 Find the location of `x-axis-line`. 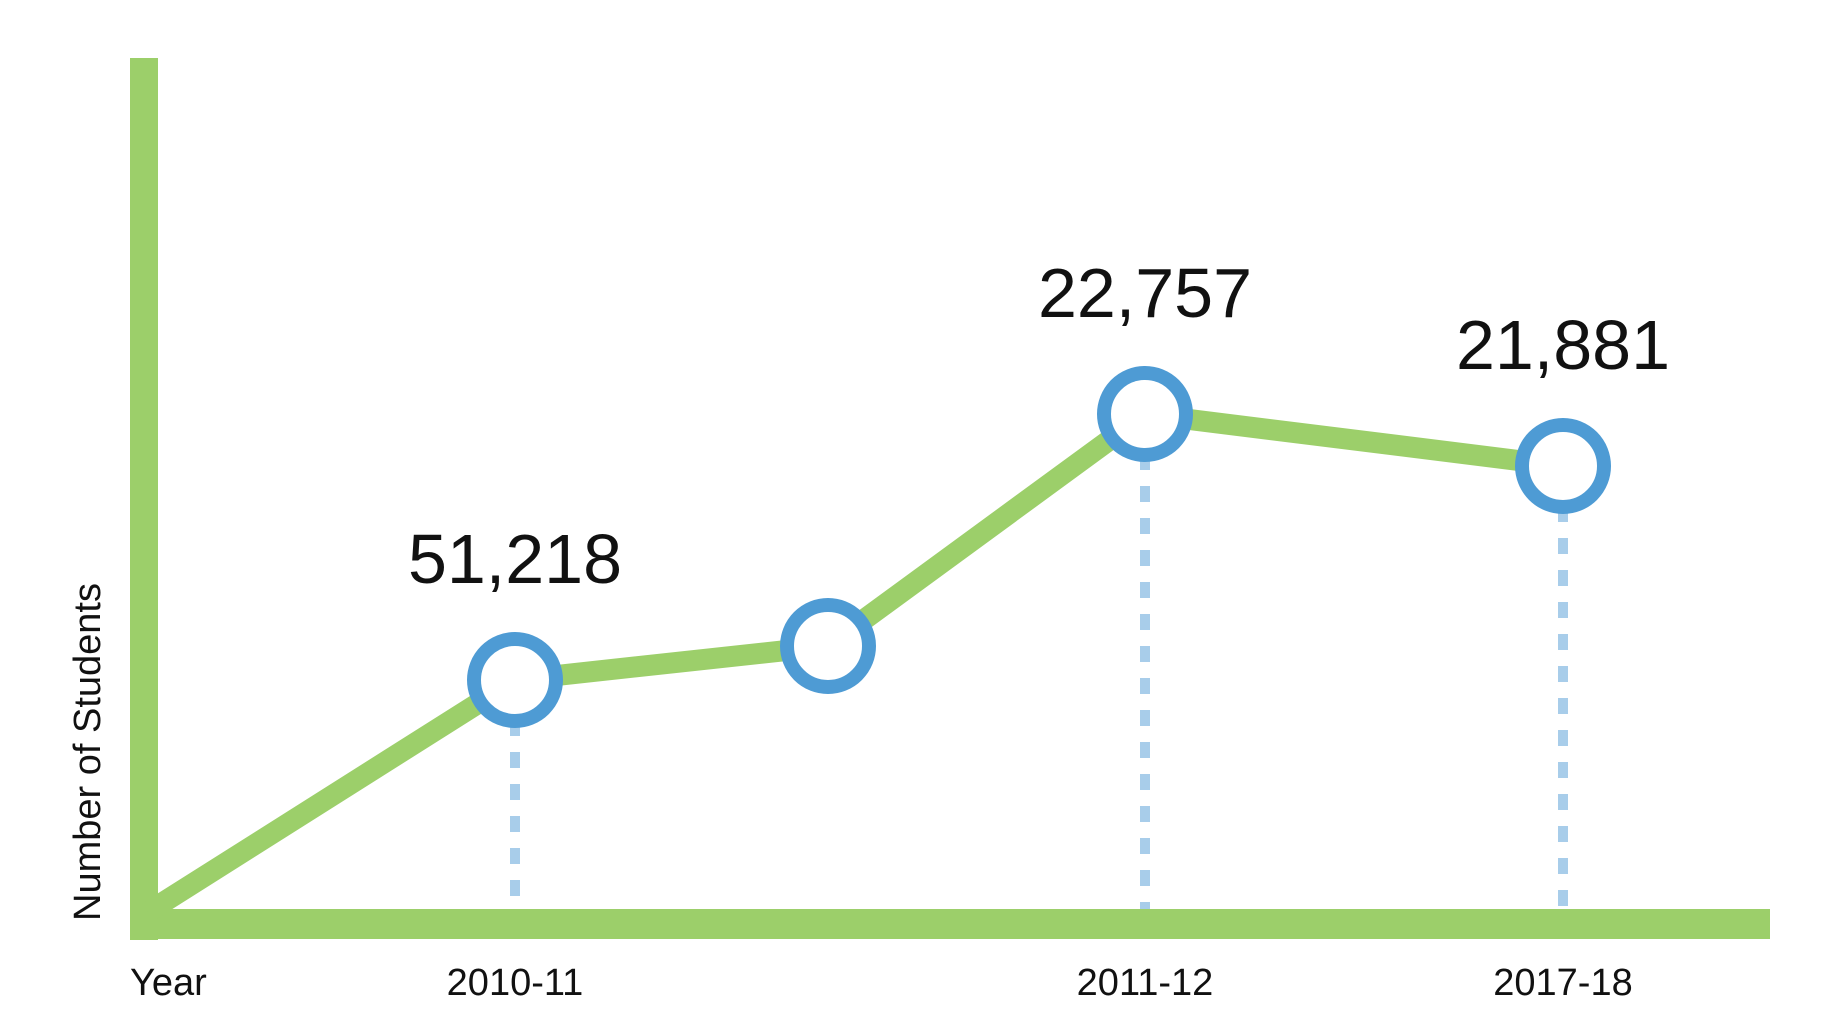

x-axis-line is located at coordinates (950, 924).